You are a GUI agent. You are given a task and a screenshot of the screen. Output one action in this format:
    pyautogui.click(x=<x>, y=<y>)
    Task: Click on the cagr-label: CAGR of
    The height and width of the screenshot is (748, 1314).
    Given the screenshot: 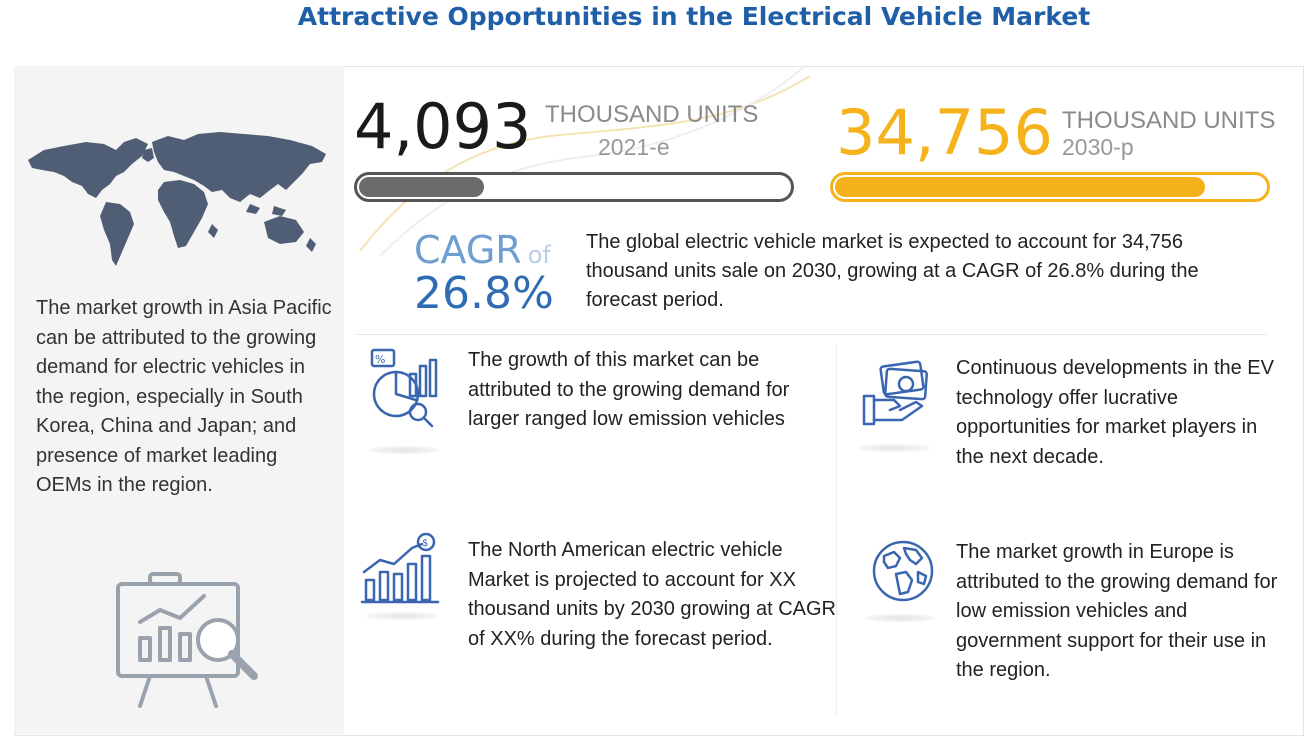 What is the action you would take?
    pyautogui.click(x=482, y=250)
    